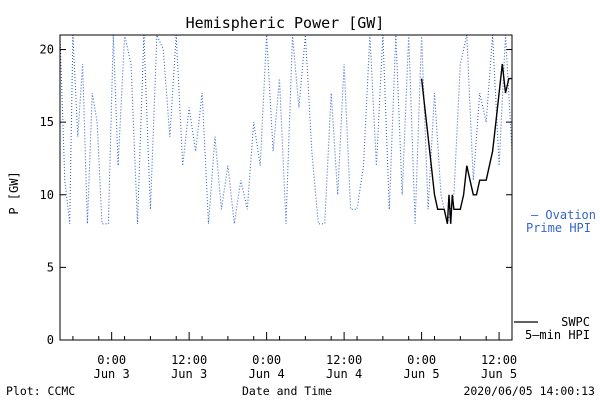  I want to click on y-tick-label: 0, so click(50, 340).